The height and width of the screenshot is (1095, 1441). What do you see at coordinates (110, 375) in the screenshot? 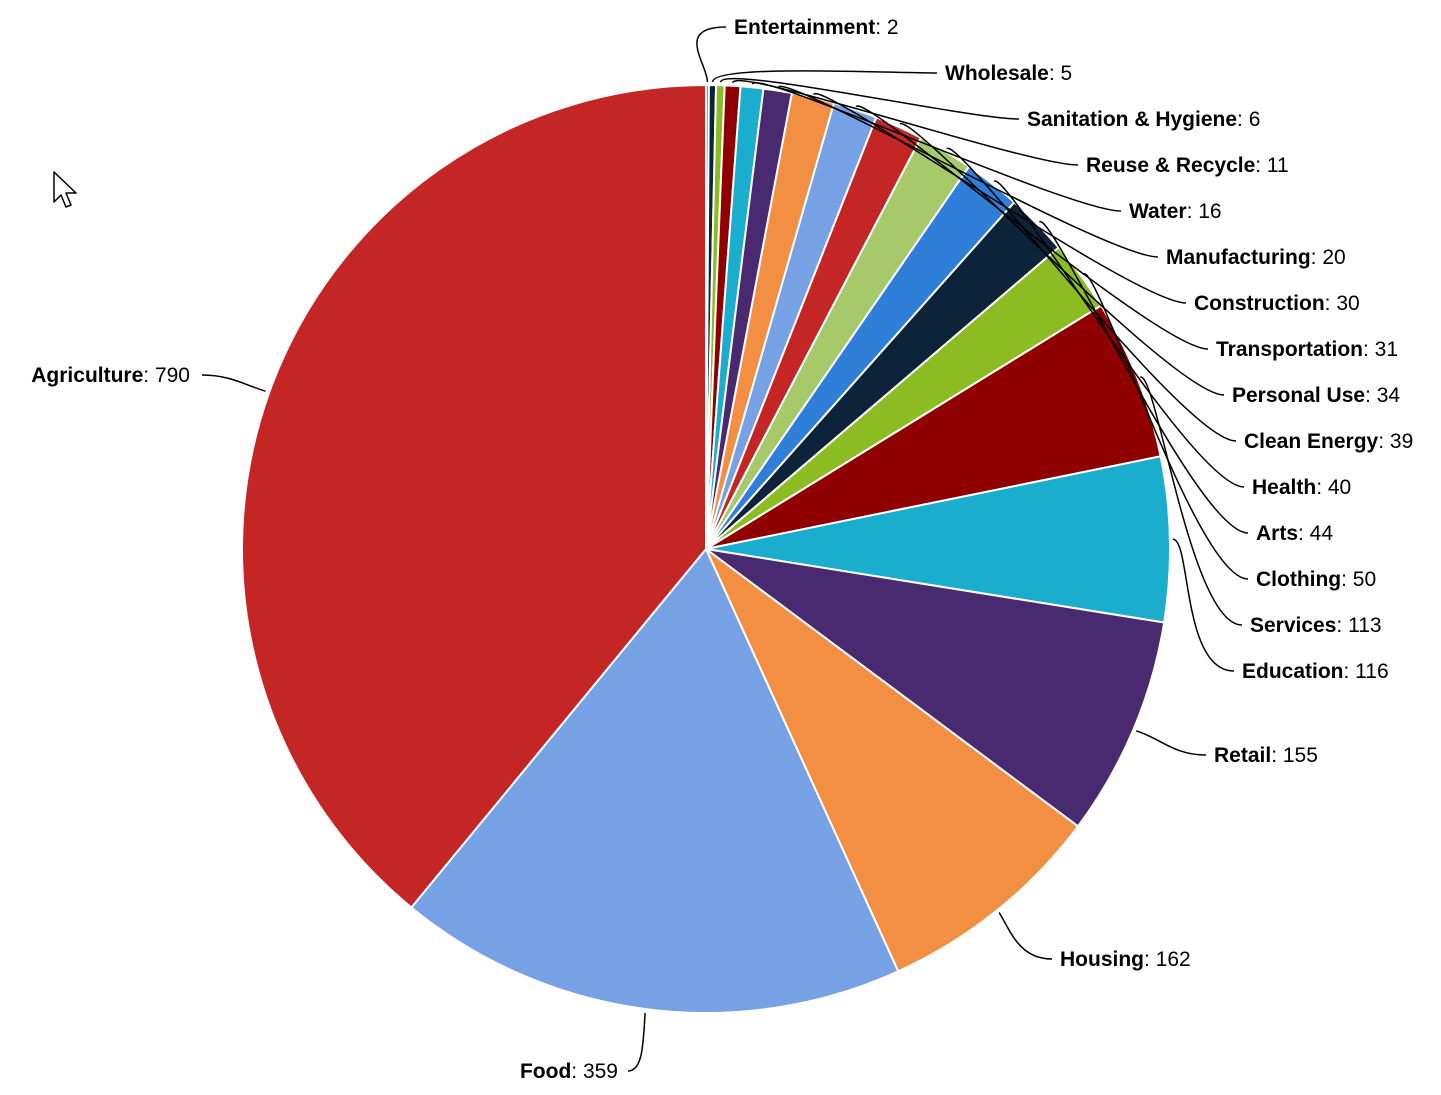
I see `slice-label-agriculture: Agriculture: 790` at bounding box center [110, 375].